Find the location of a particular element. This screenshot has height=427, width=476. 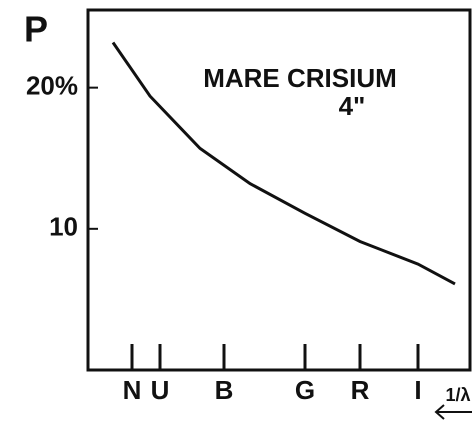

y-tick-label: 10 is located at coordinates (63, 227).